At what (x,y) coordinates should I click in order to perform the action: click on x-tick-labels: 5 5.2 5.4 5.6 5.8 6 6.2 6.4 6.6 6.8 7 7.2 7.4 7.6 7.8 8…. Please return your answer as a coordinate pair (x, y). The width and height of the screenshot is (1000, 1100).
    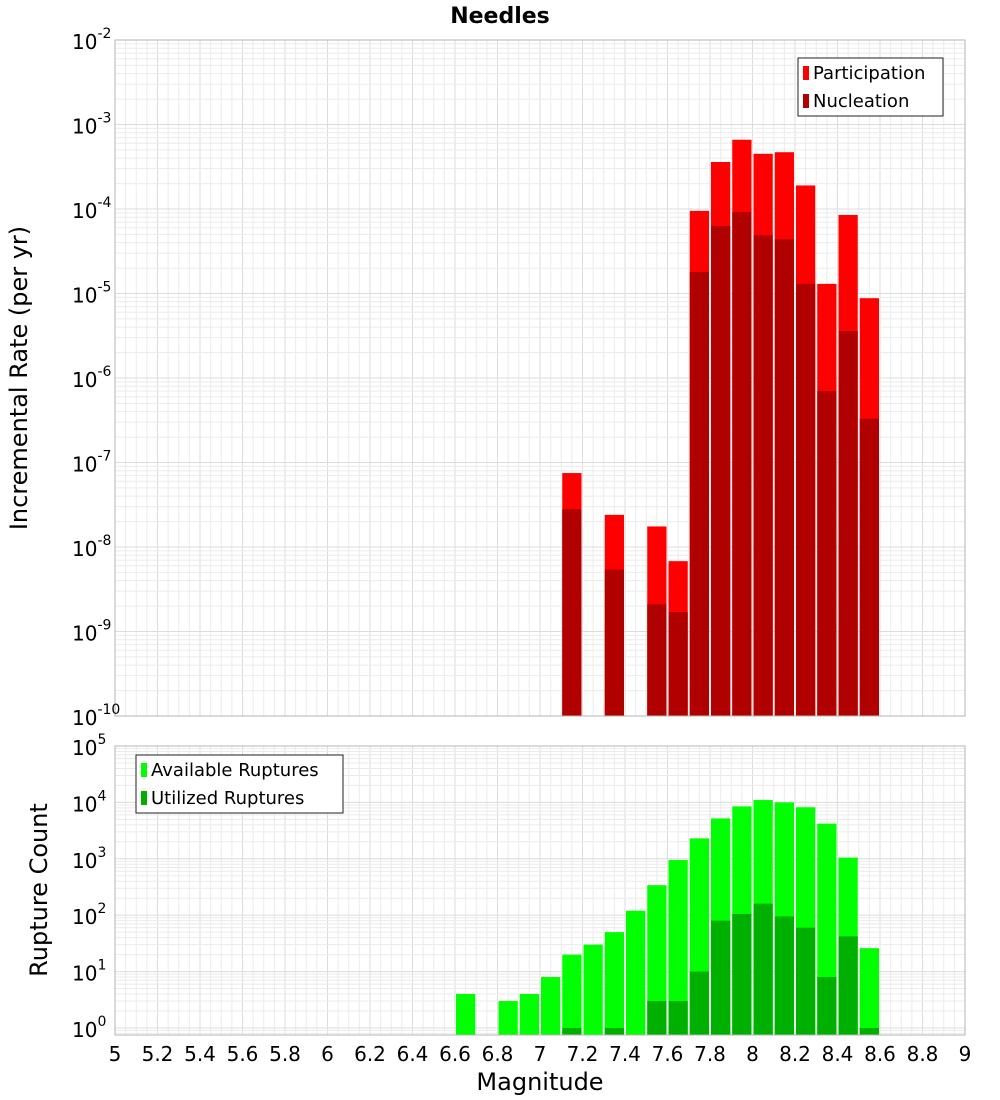
    Looking at the image, I should click on (540, 1054).